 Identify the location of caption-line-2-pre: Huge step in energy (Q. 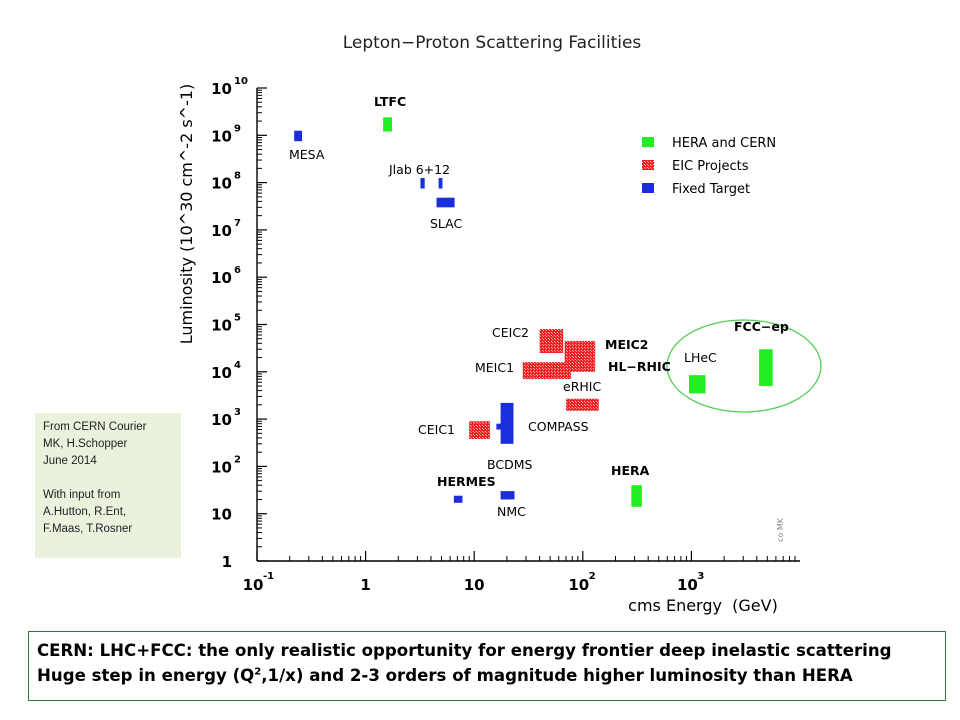
(146, 675).